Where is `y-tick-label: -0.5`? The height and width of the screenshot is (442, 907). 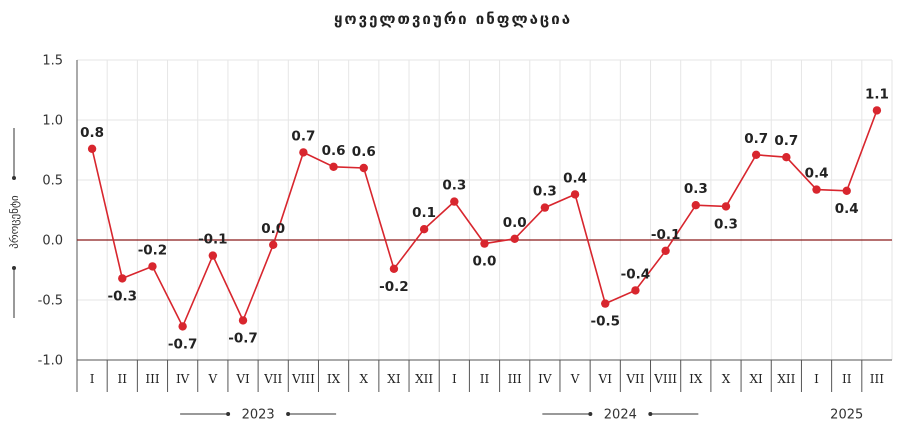 y-tick-label: -0.5 is located at coordinates (50, 301).